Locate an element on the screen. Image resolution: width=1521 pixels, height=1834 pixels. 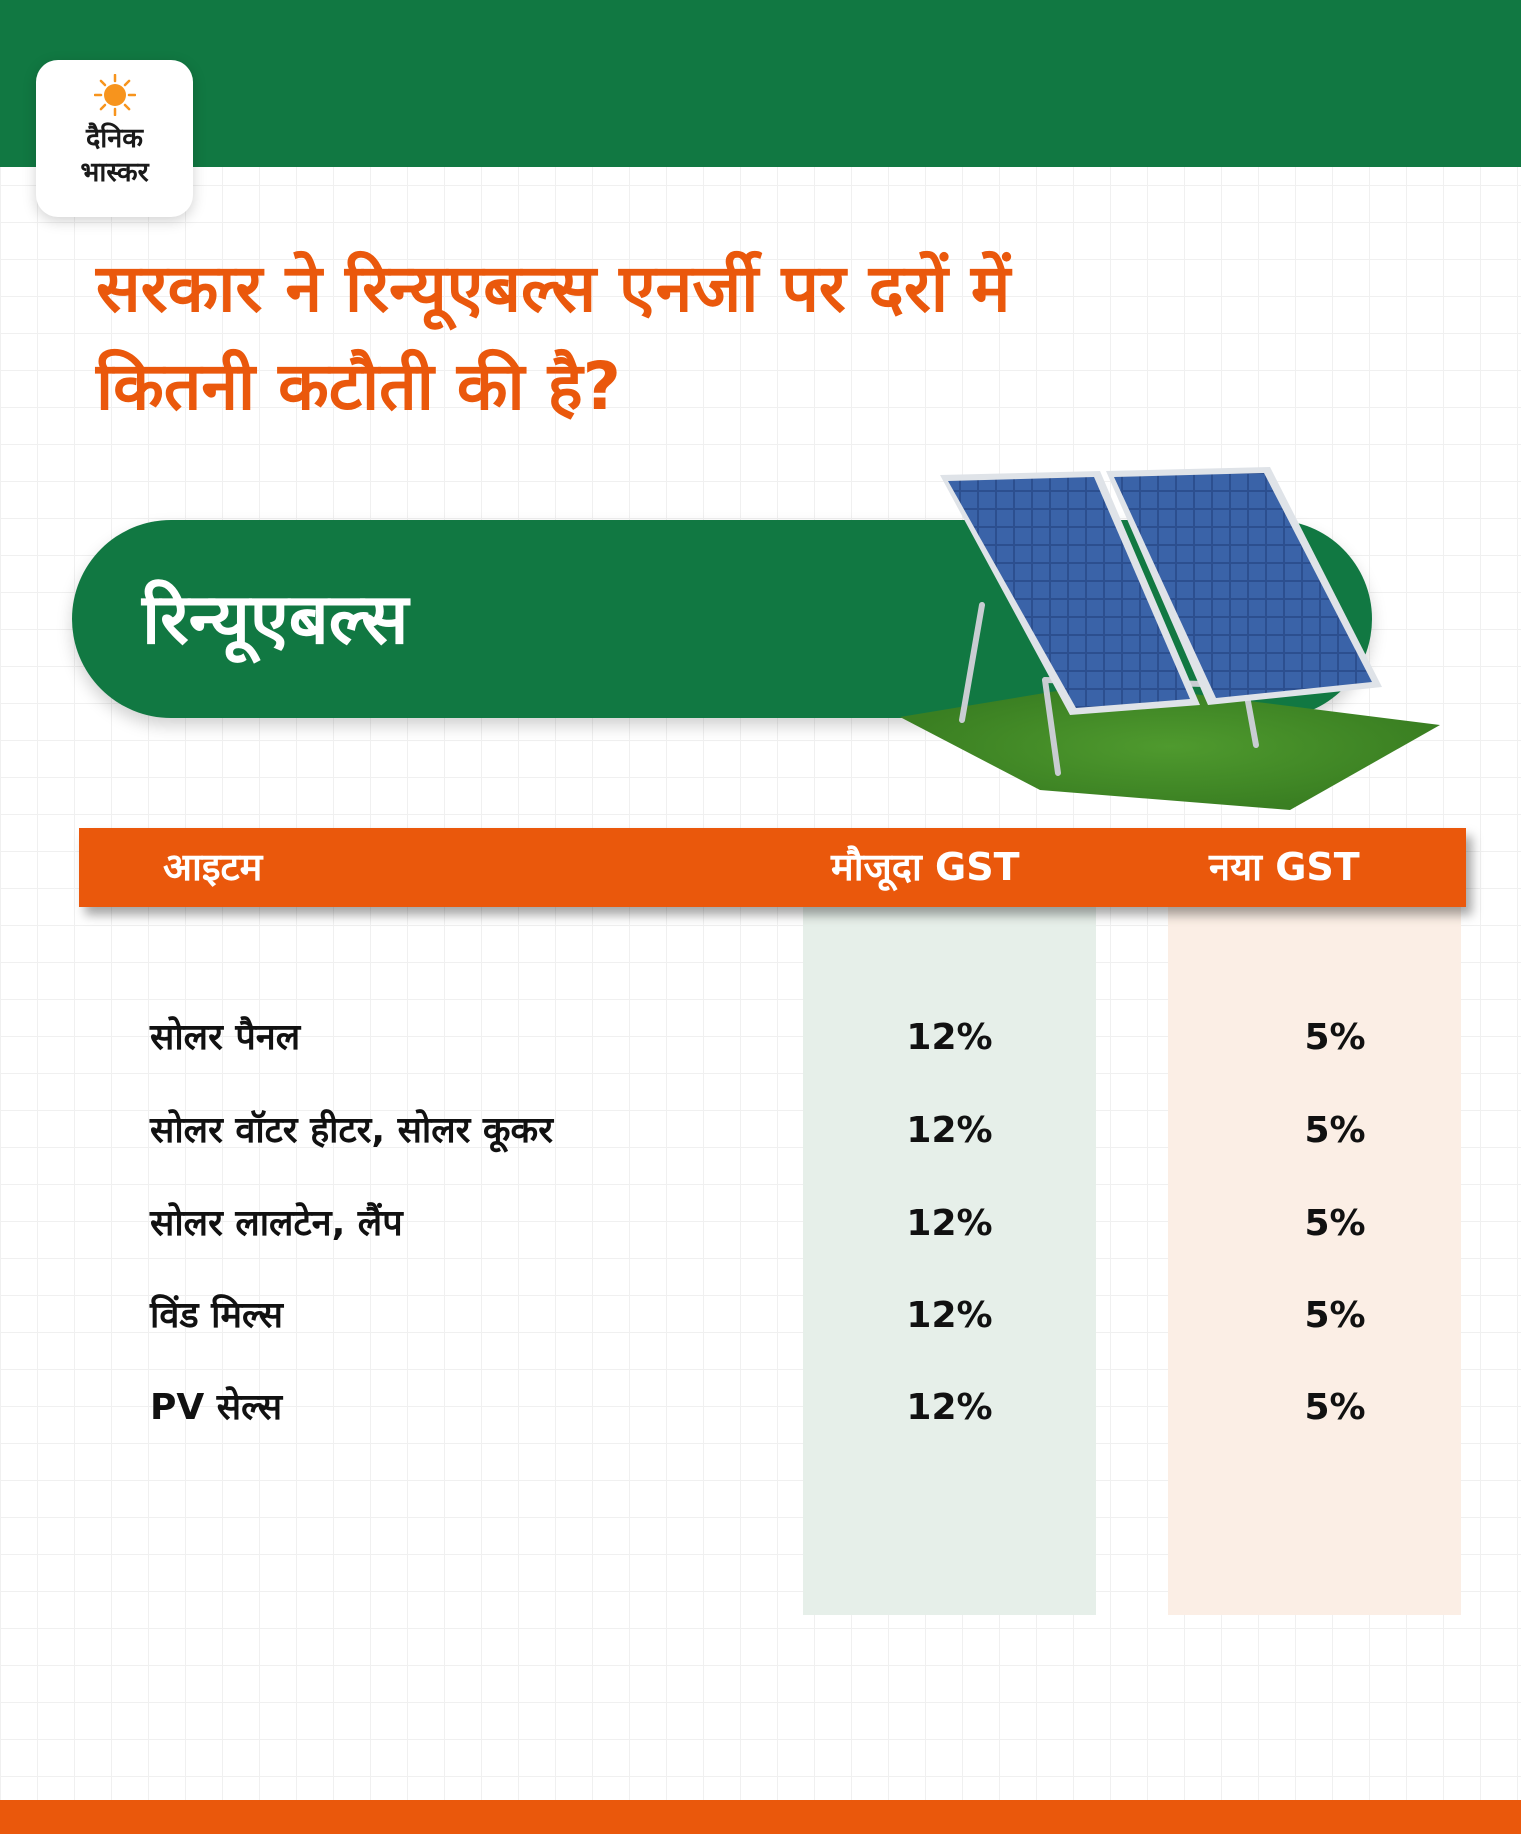
solar-panel-illustration is located at coordinates (1170, 638).